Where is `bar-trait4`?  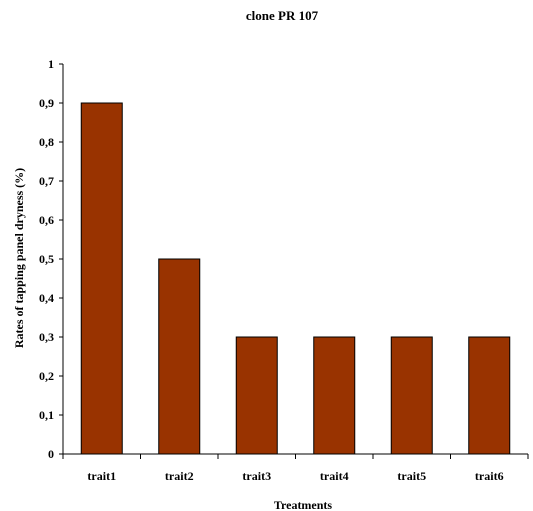
bar-trait4 is located at coordinates (334, 395).